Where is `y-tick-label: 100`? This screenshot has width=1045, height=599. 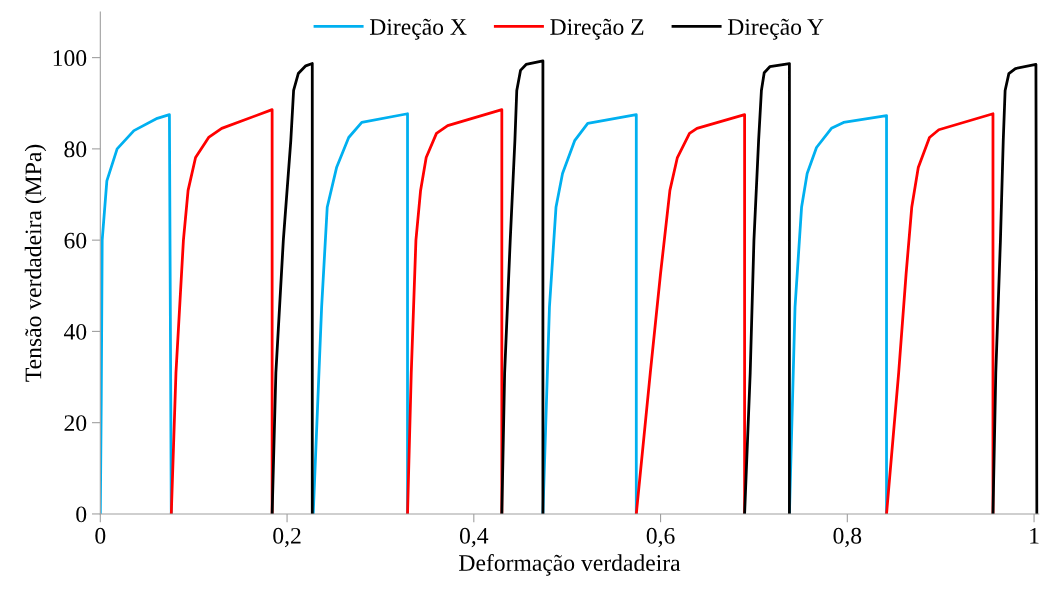 y-tick-label: 100 is located at coordinates (70, 58).